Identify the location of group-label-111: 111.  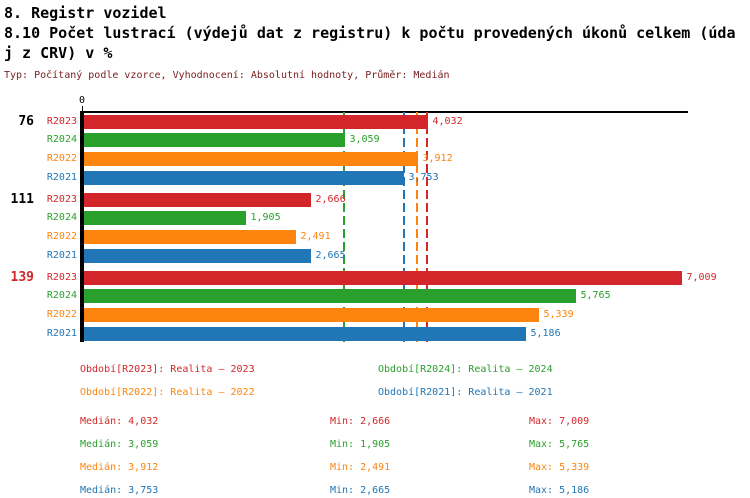
(22, 199).